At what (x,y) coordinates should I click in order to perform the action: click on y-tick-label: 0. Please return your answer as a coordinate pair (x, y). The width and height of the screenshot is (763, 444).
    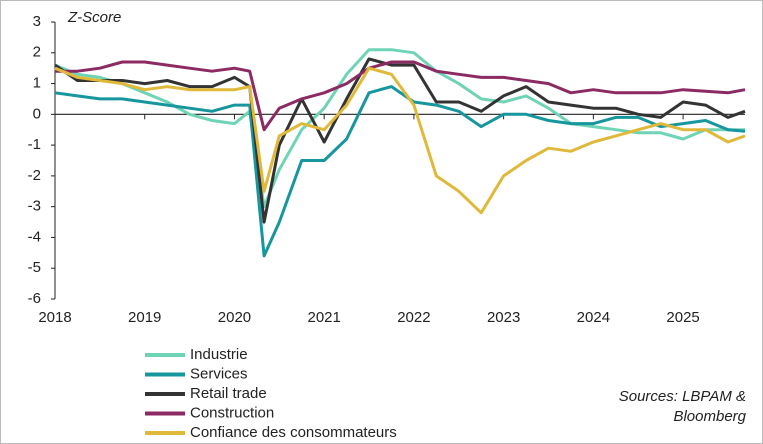
    Looking at the image, I should click on (37, 113).